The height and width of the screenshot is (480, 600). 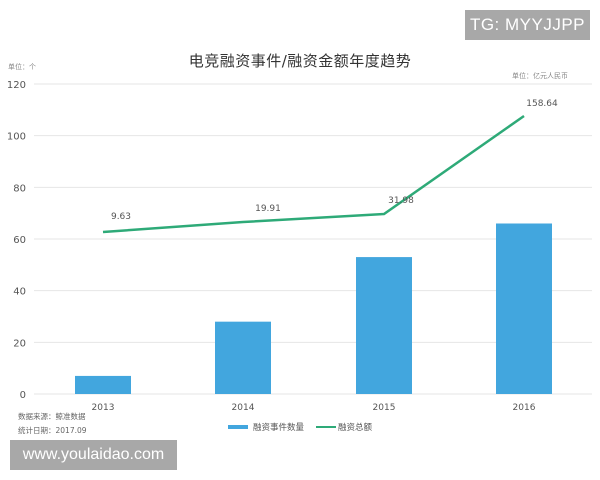 What do you see at coordinates (16, 85) in the screenshot?
I see `y-tick-label: 120` at bounding box center [16, 85].